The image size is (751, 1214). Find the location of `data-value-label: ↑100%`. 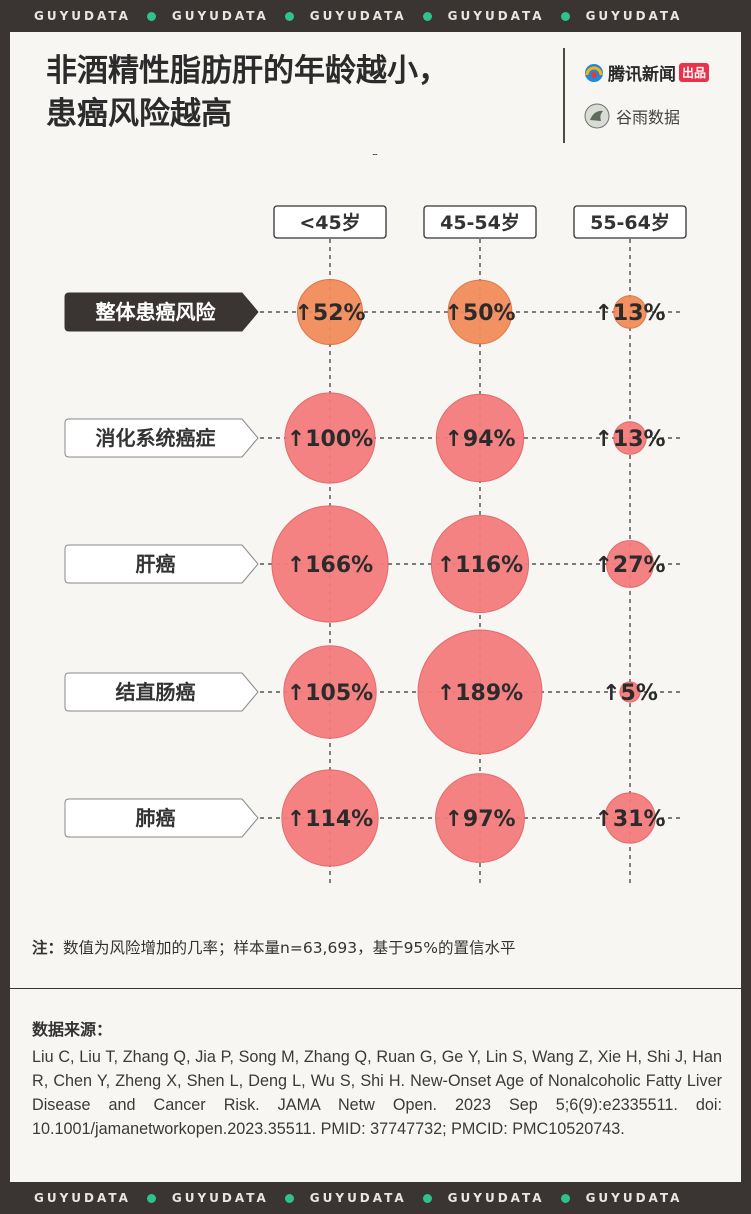

data-value-label: ↑100% is located at coordinates (330, 439).